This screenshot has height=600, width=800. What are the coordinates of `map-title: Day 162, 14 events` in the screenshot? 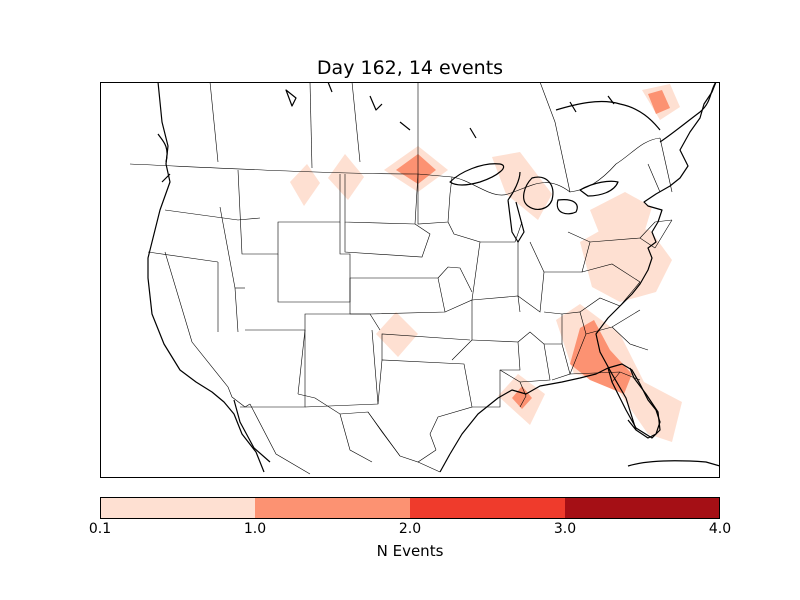 It's located at (410, 68).